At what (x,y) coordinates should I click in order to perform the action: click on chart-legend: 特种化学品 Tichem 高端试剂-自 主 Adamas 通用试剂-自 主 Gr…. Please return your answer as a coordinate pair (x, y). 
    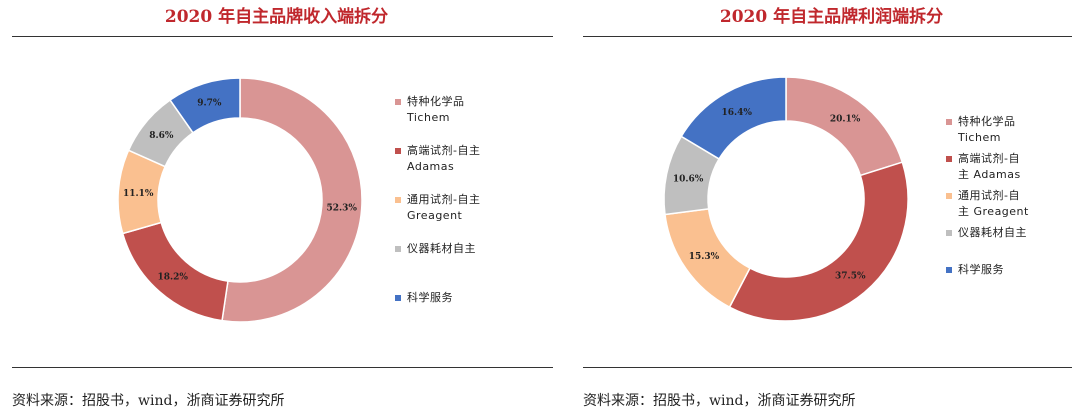
    Looking at the image, I should click on (1011, 206).